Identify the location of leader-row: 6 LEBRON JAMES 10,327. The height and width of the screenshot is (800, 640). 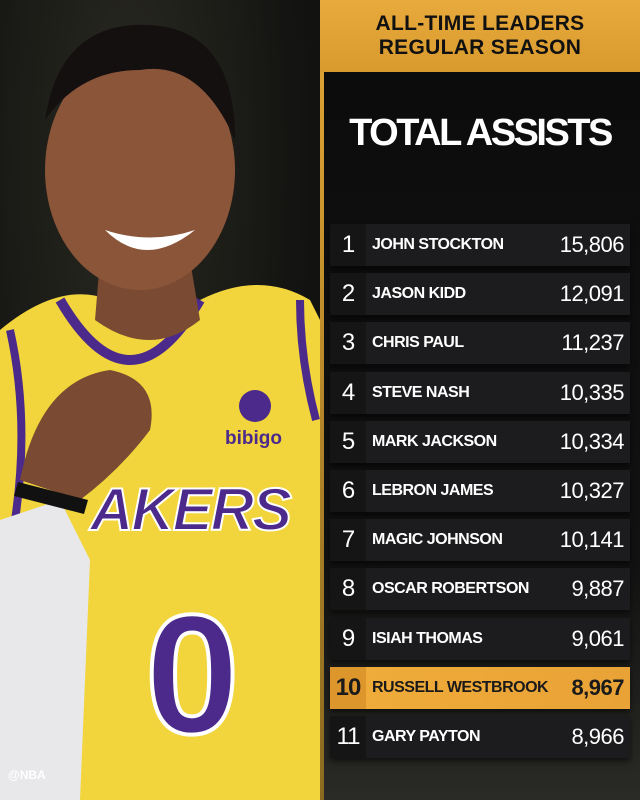
(480, 491).